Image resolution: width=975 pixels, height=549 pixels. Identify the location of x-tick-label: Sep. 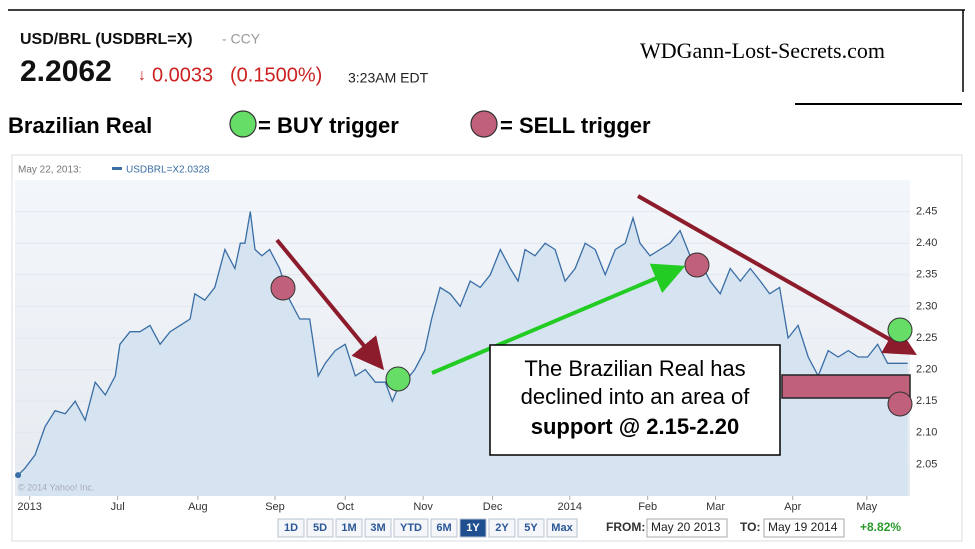
(275, 507).